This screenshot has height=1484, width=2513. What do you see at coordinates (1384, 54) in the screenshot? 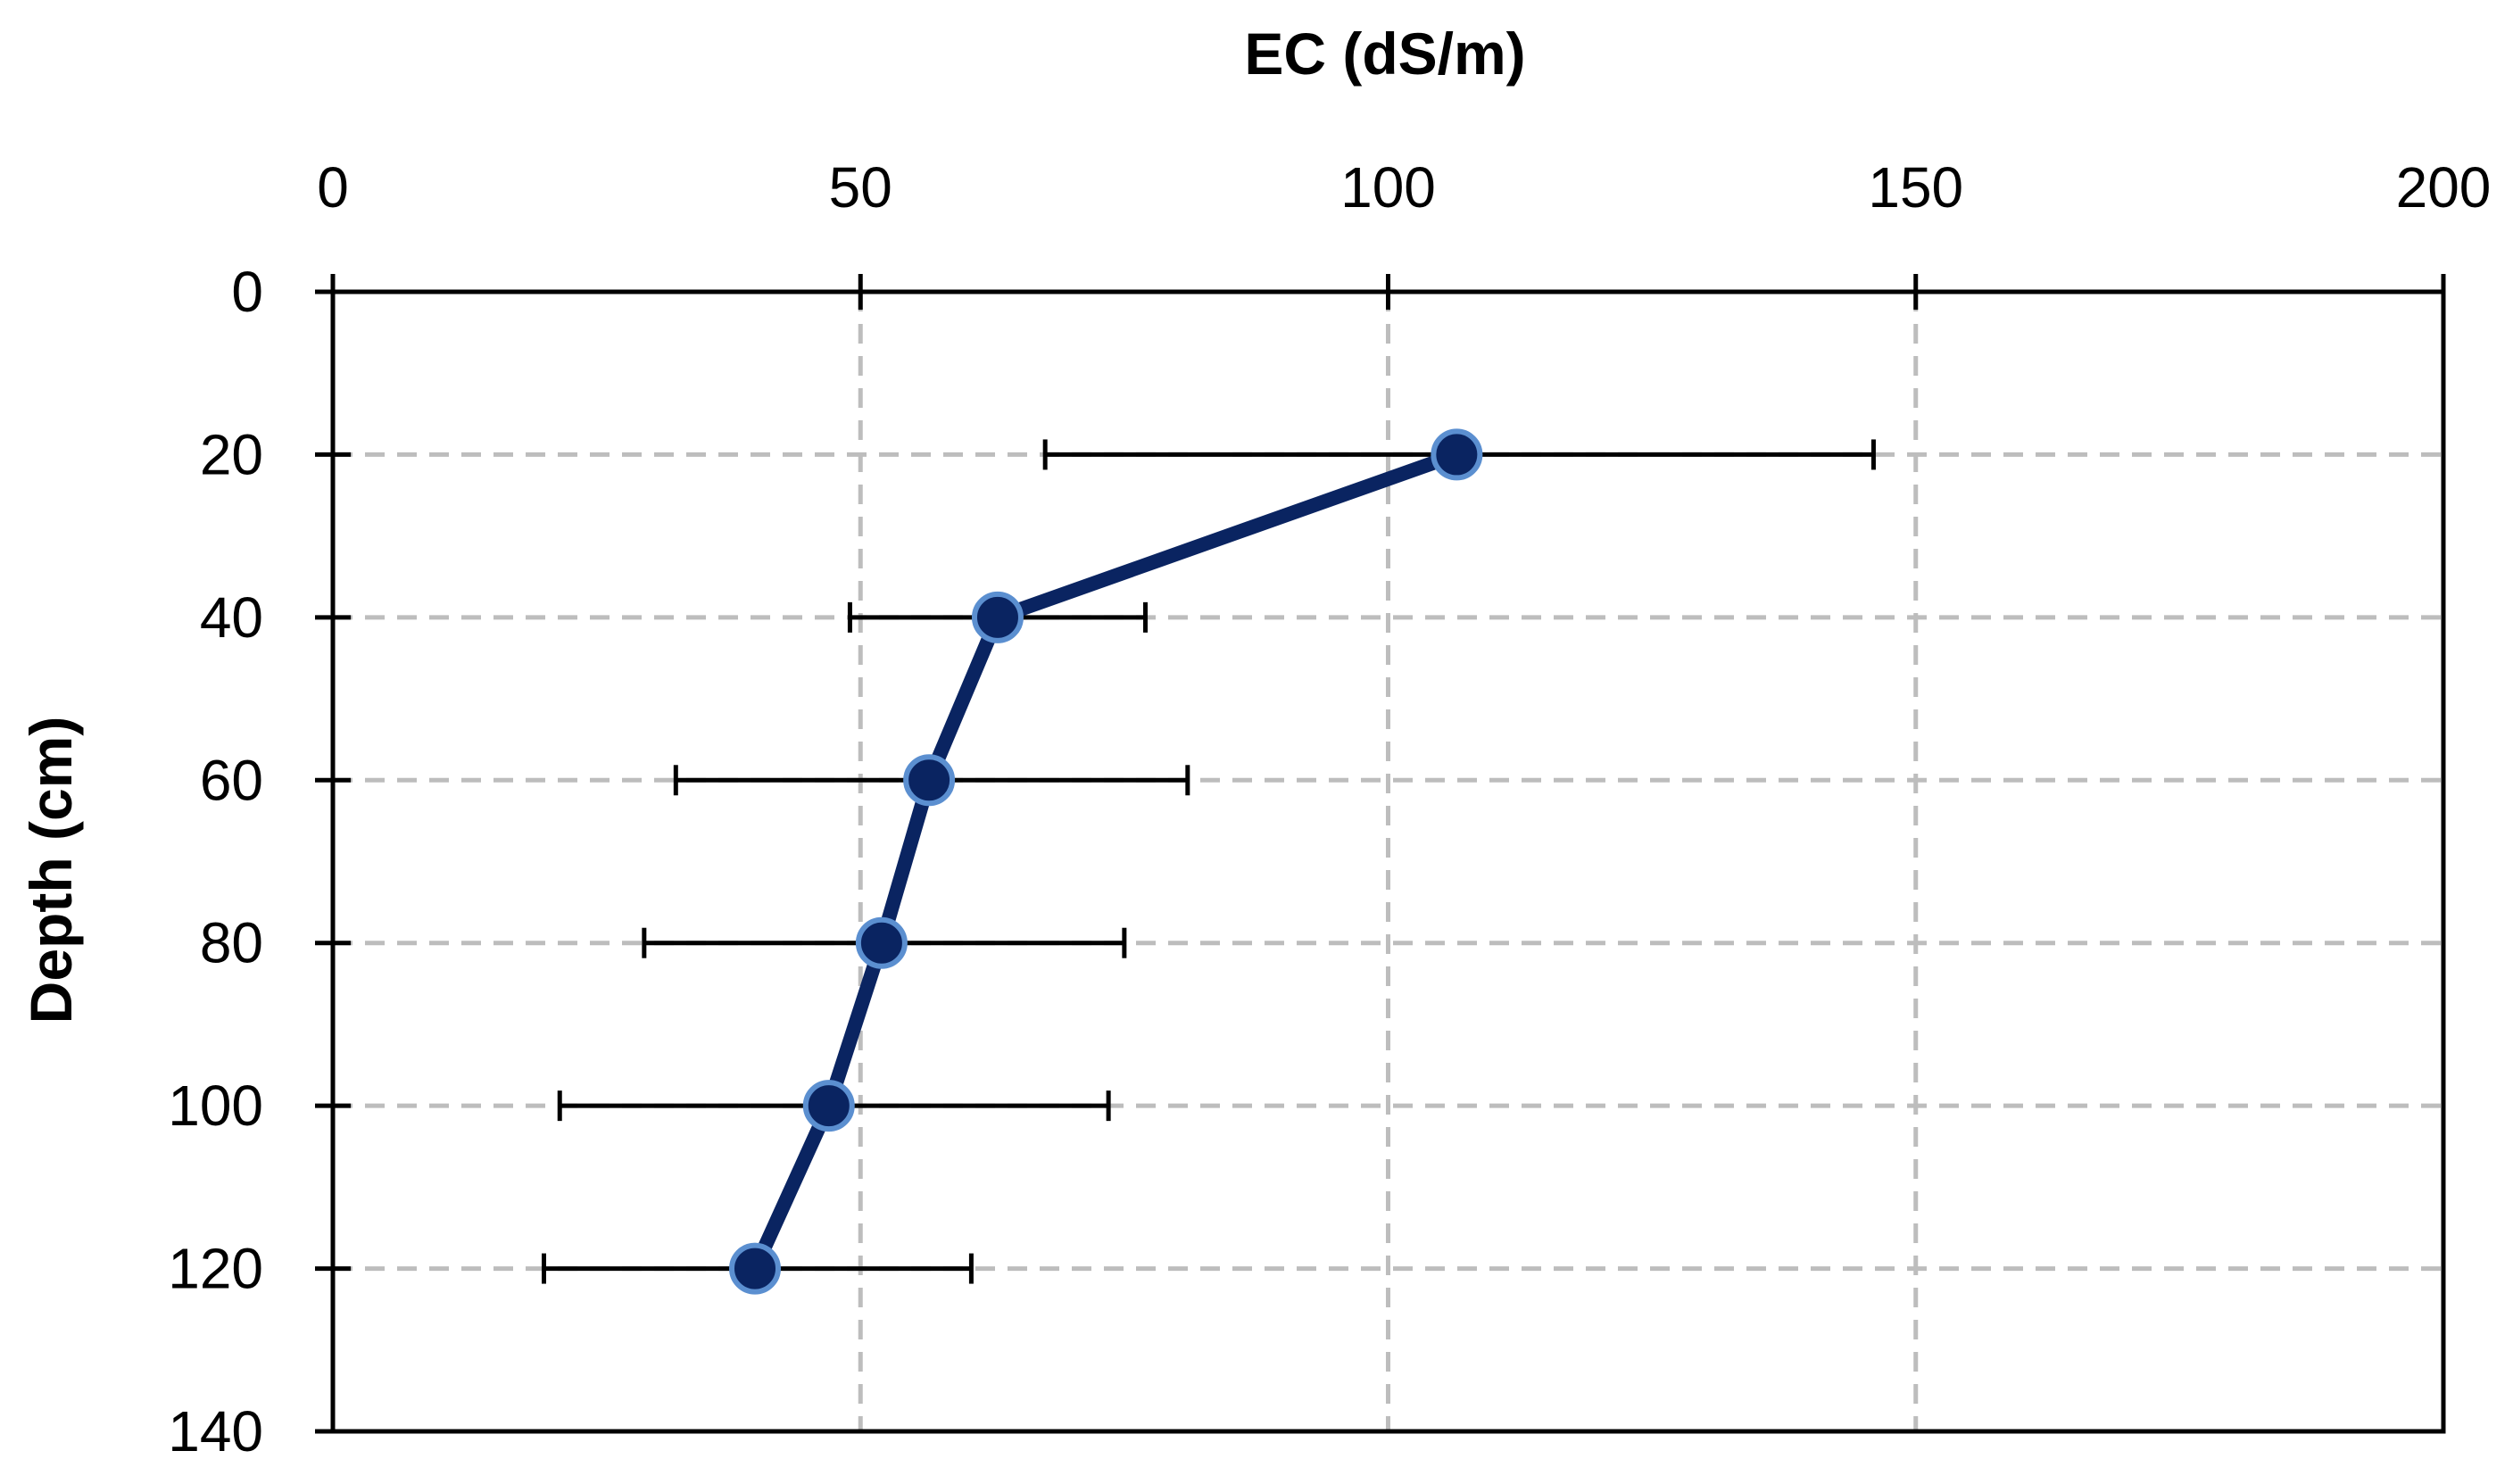
I see `x-axis-title: EC (dS/m)` at bounding box center [1384, 54].